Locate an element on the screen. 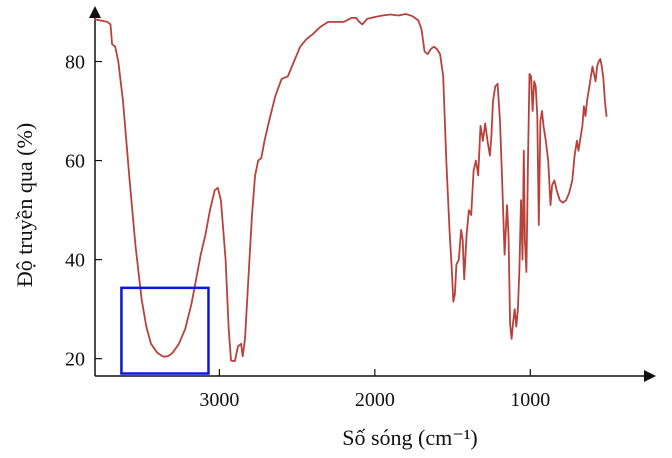 The height and width of the screenshot is (458, 672). y-tick-label: 60 is located at coordinates (75, 162).